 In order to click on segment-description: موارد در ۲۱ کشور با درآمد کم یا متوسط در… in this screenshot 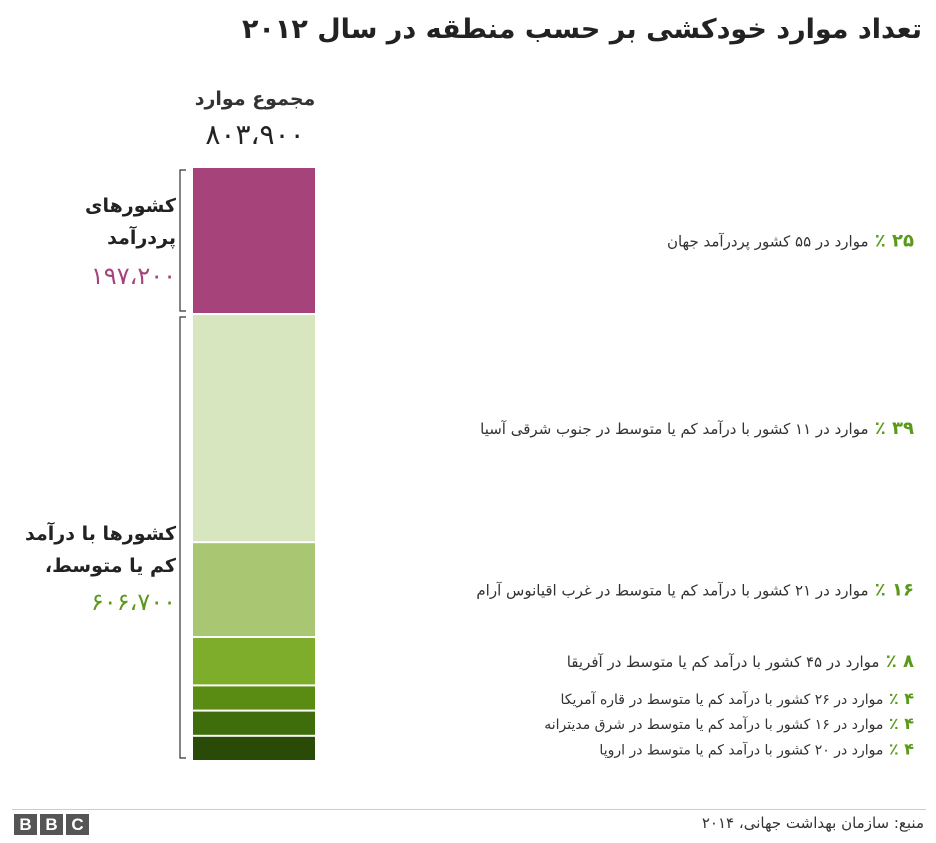, I will do `click(672, 591)`.